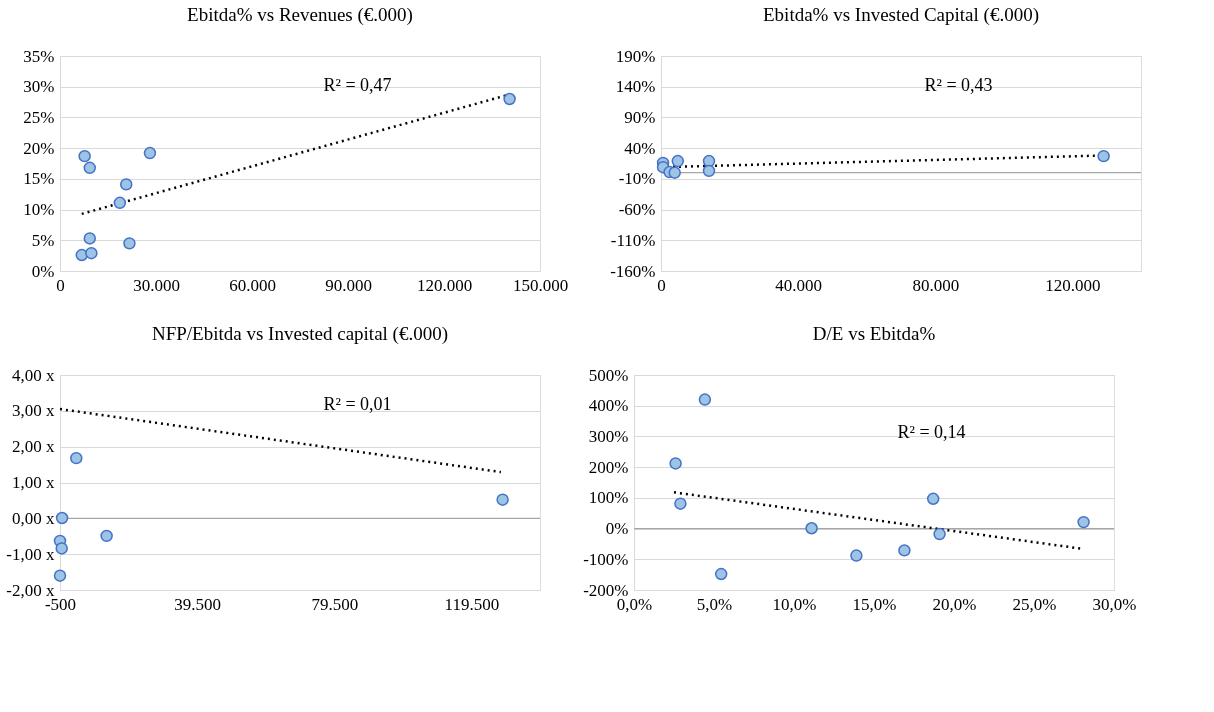 The width and height of the screenshot is (1214, 712). What do you see at coordinates (931, 432) in the screenshot?
I see `annotation: R² = 0,14` at bounding box center [931, 432].